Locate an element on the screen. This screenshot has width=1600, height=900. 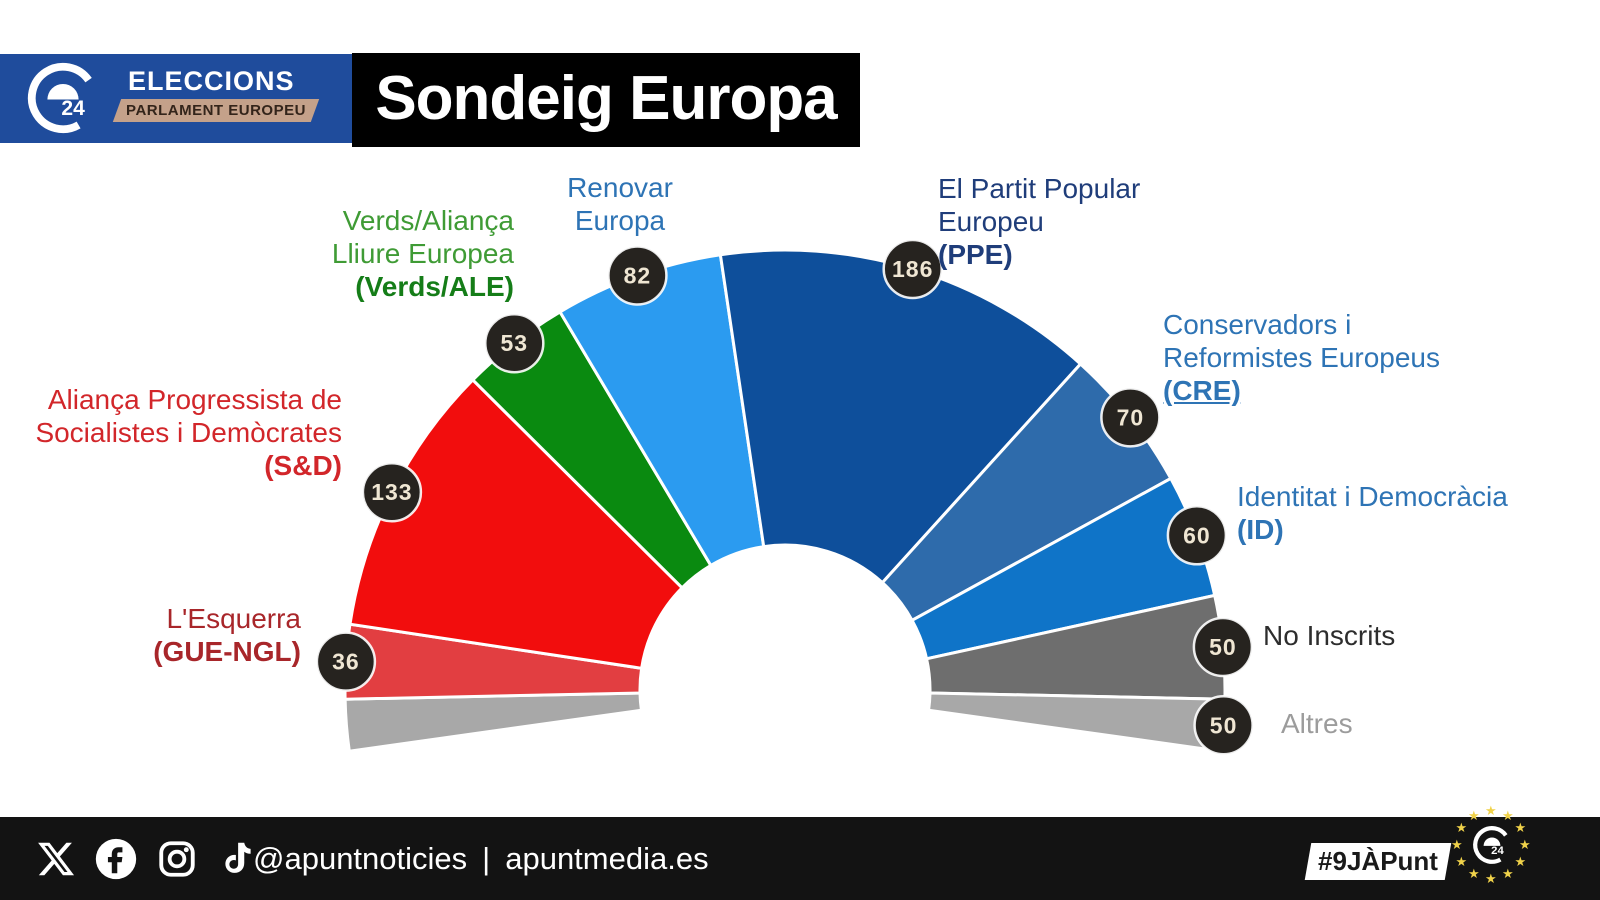
seat-count-badge: 36 is located at coordinates (346, 661).